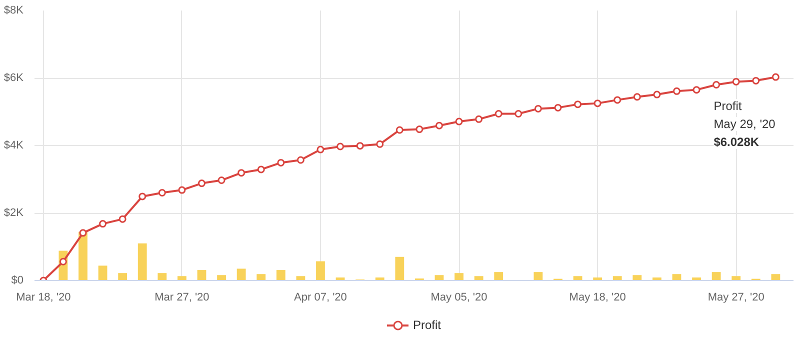 This screenshot has width=795, height=340. What do you see at coordinates (737, 142) in the screenshot?
I see `annotation: $6.028K` at bounding box center [737, 142].